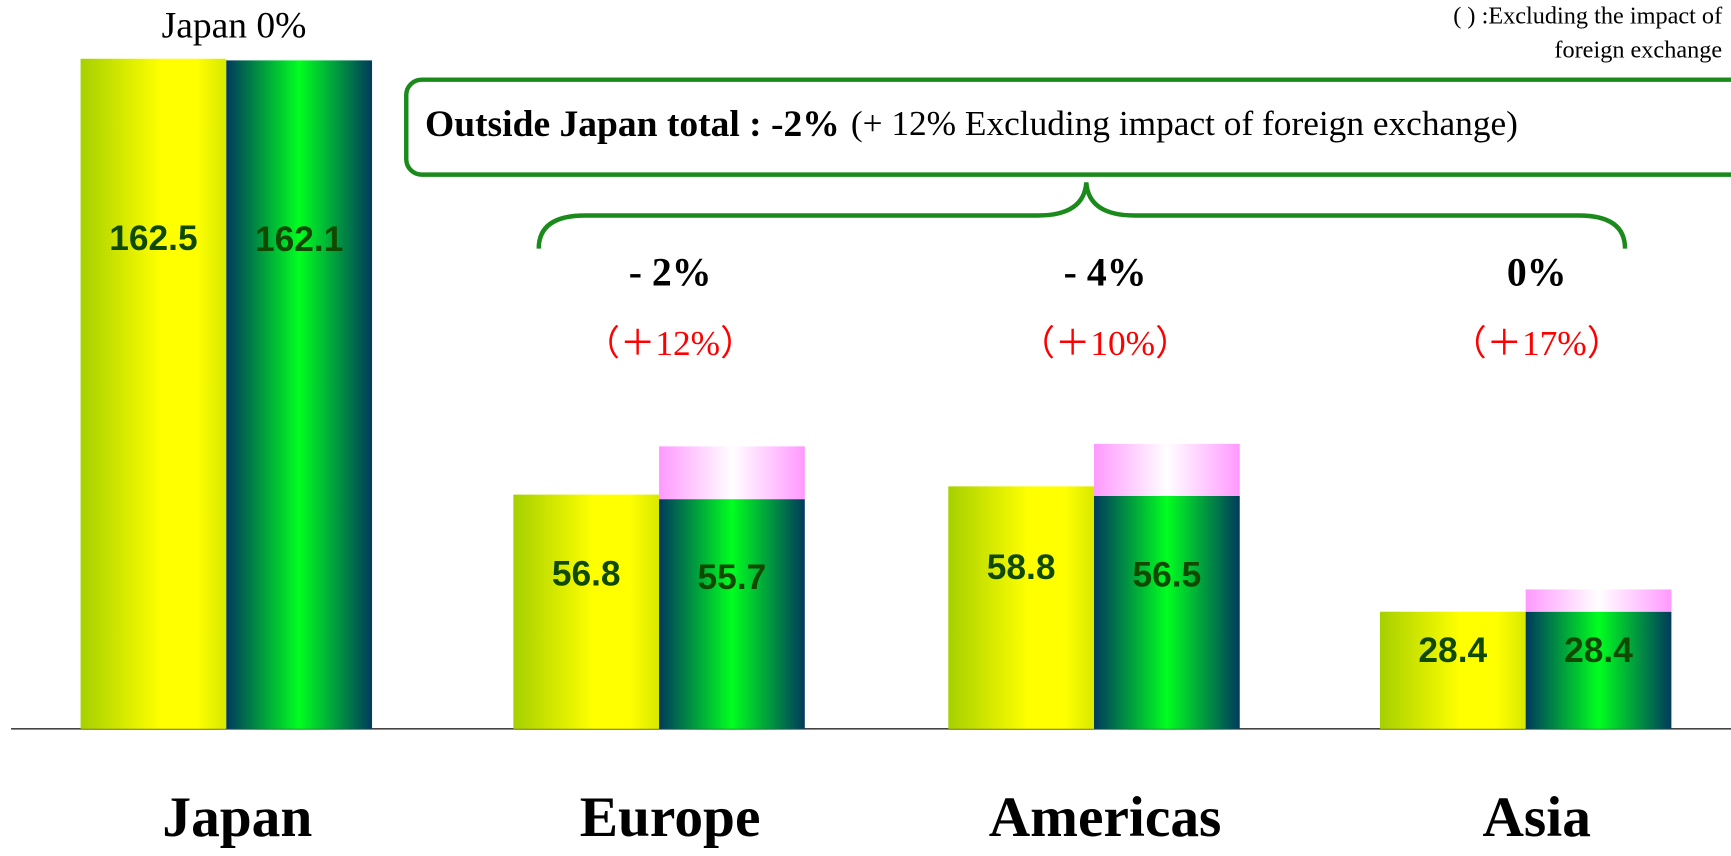 This screenshot has height=856, width=1731. I want to click on region-change-ex-fx: （＋17%）, so click(1536, 343).